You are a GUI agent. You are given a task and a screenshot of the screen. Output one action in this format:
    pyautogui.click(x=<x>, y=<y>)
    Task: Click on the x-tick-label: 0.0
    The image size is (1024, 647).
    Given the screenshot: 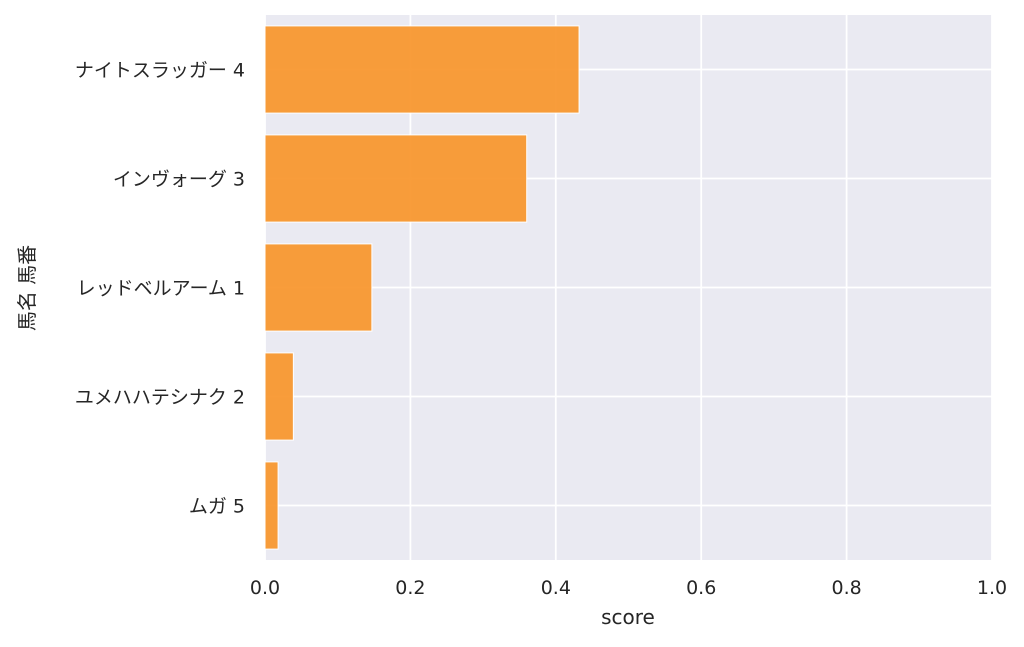 What is the action you would take?
    pyautogui.click(x=265, y=588)
    